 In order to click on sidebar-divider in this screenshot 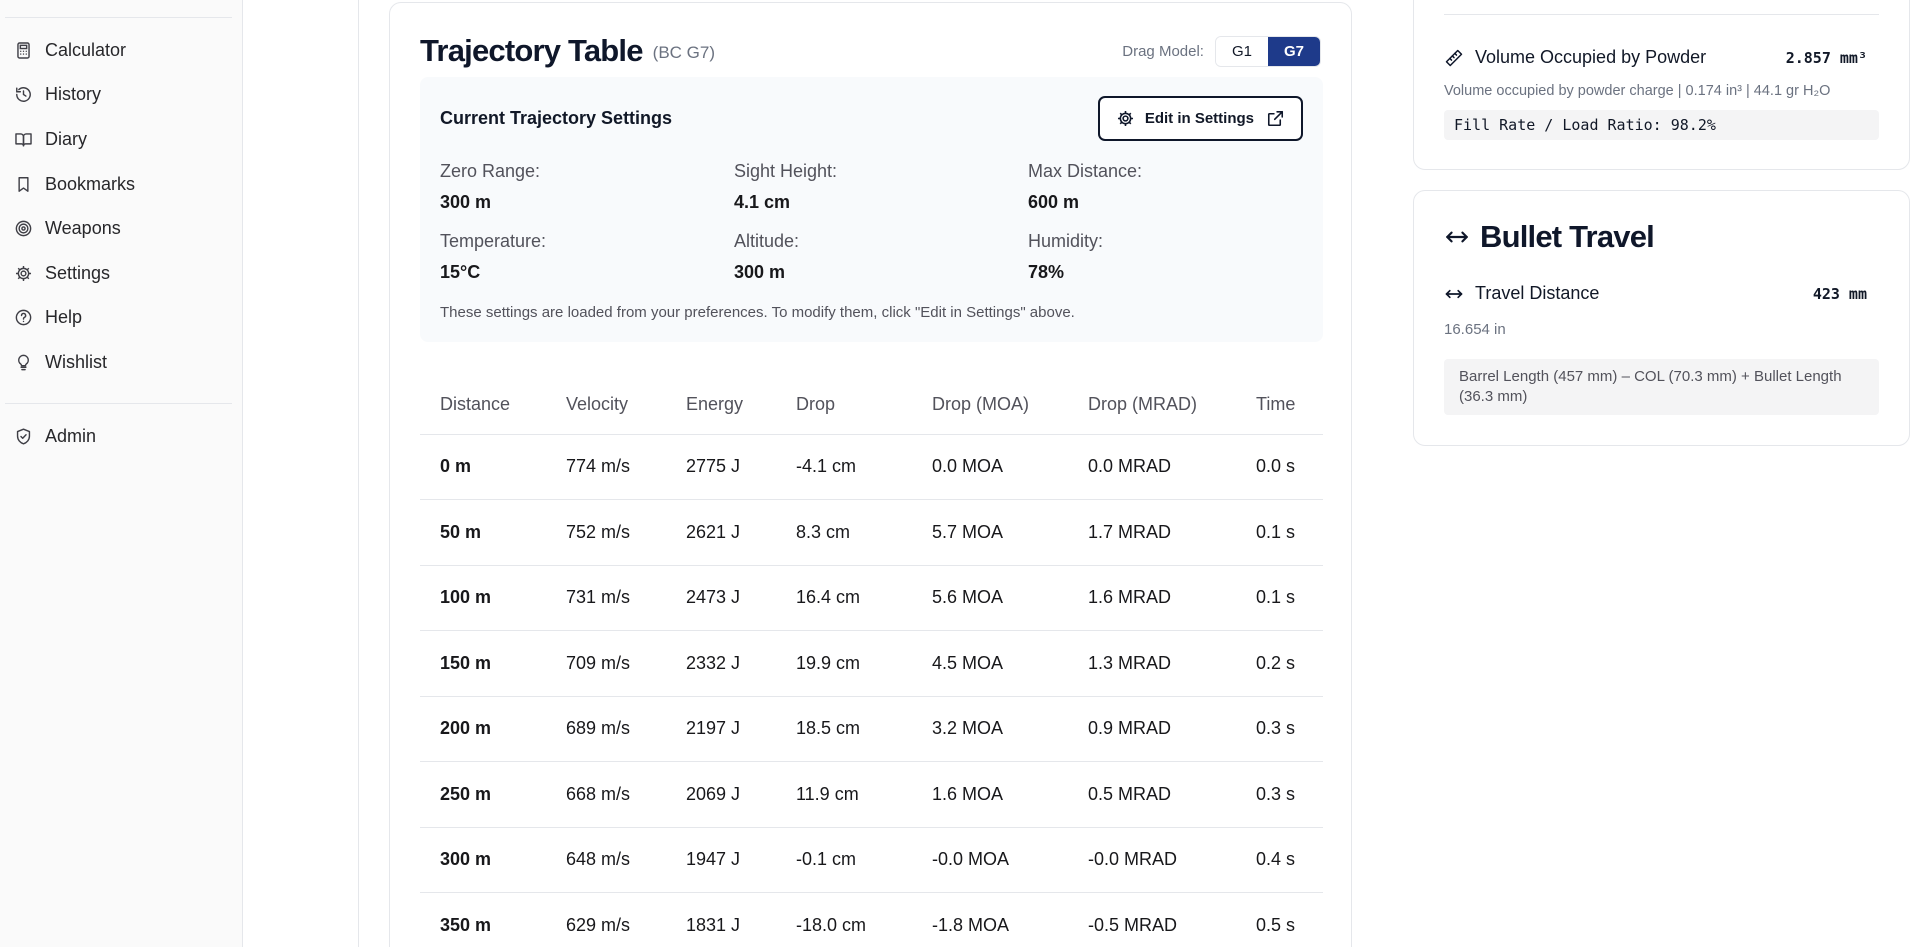, I will do `click(118, 403)`.